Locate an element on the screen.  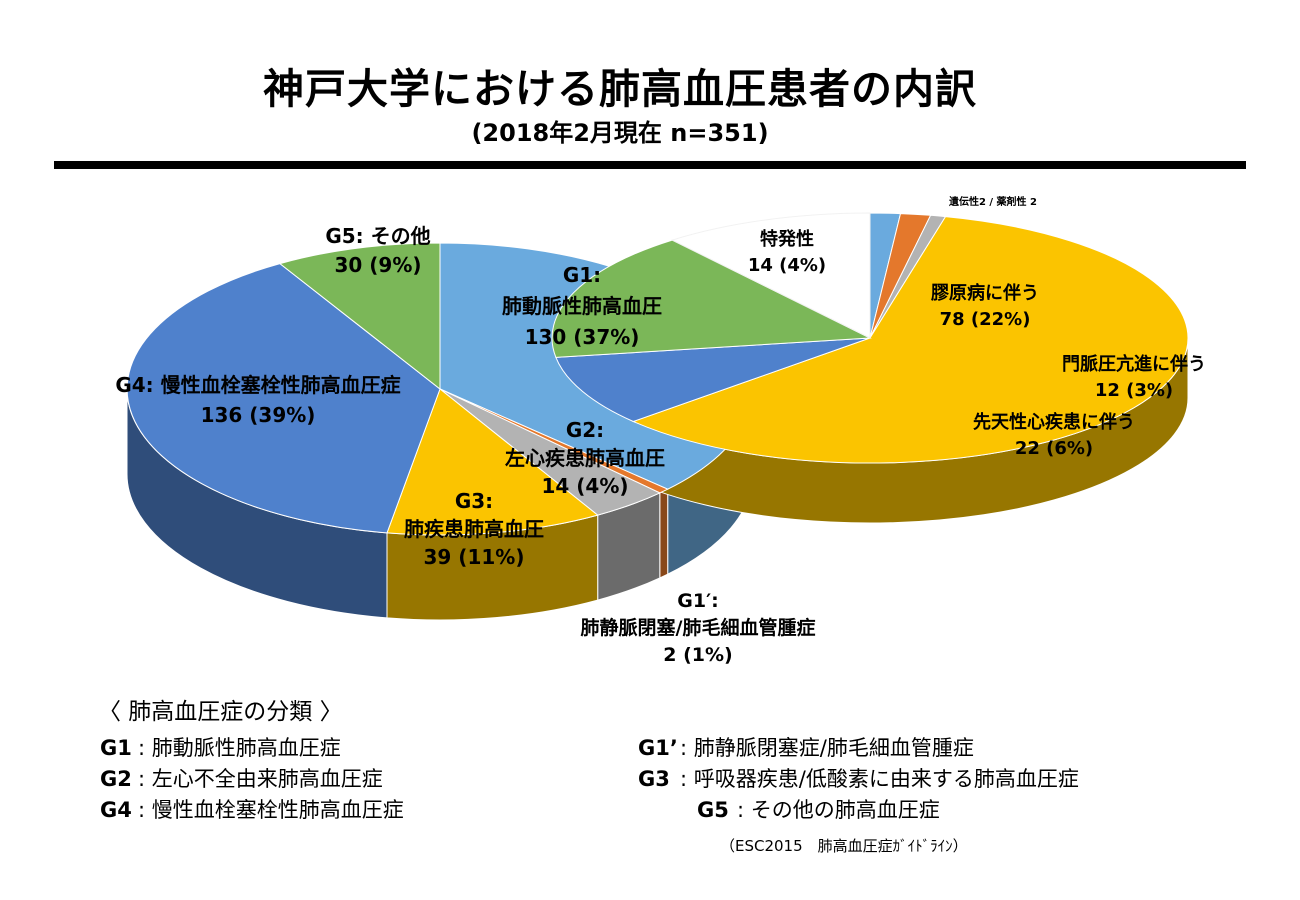
legend-code: G4 is located at coordinates (116, 810).